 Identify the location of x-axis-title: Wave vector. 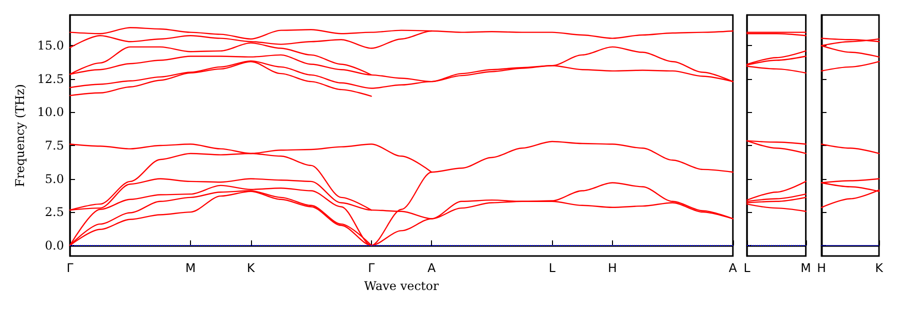
(401, 286).